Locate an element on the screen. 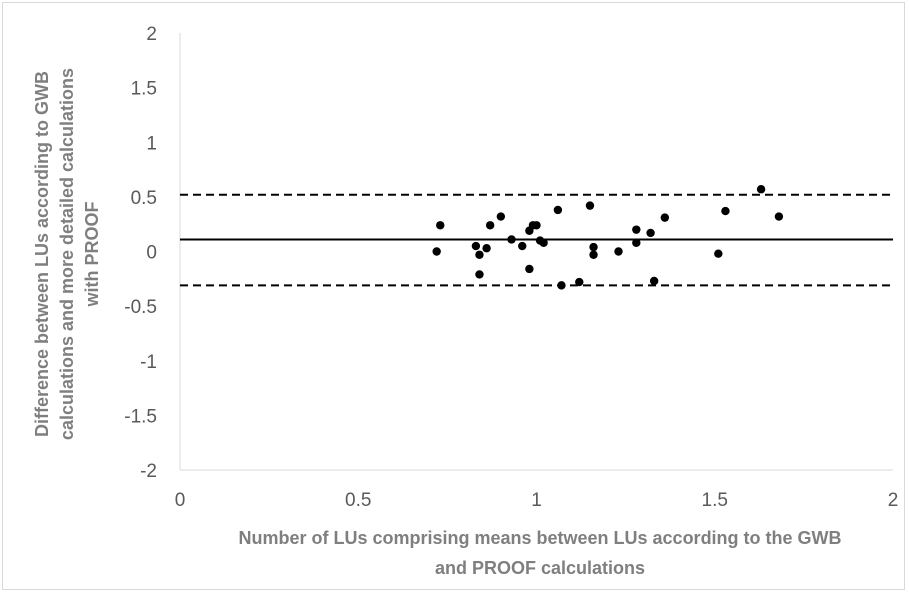 The image size is (909, 594). y-tick-label: 0.5 is located at coordinates (144, 198).